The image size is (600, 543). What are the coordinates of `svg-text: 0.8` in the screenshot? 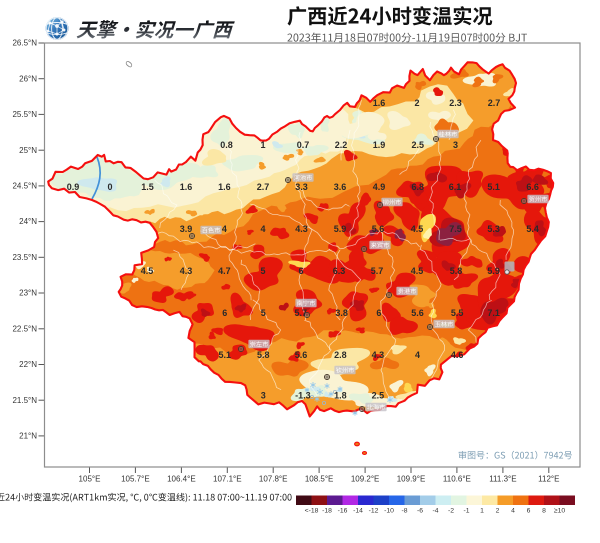 It's located at (226, 145).